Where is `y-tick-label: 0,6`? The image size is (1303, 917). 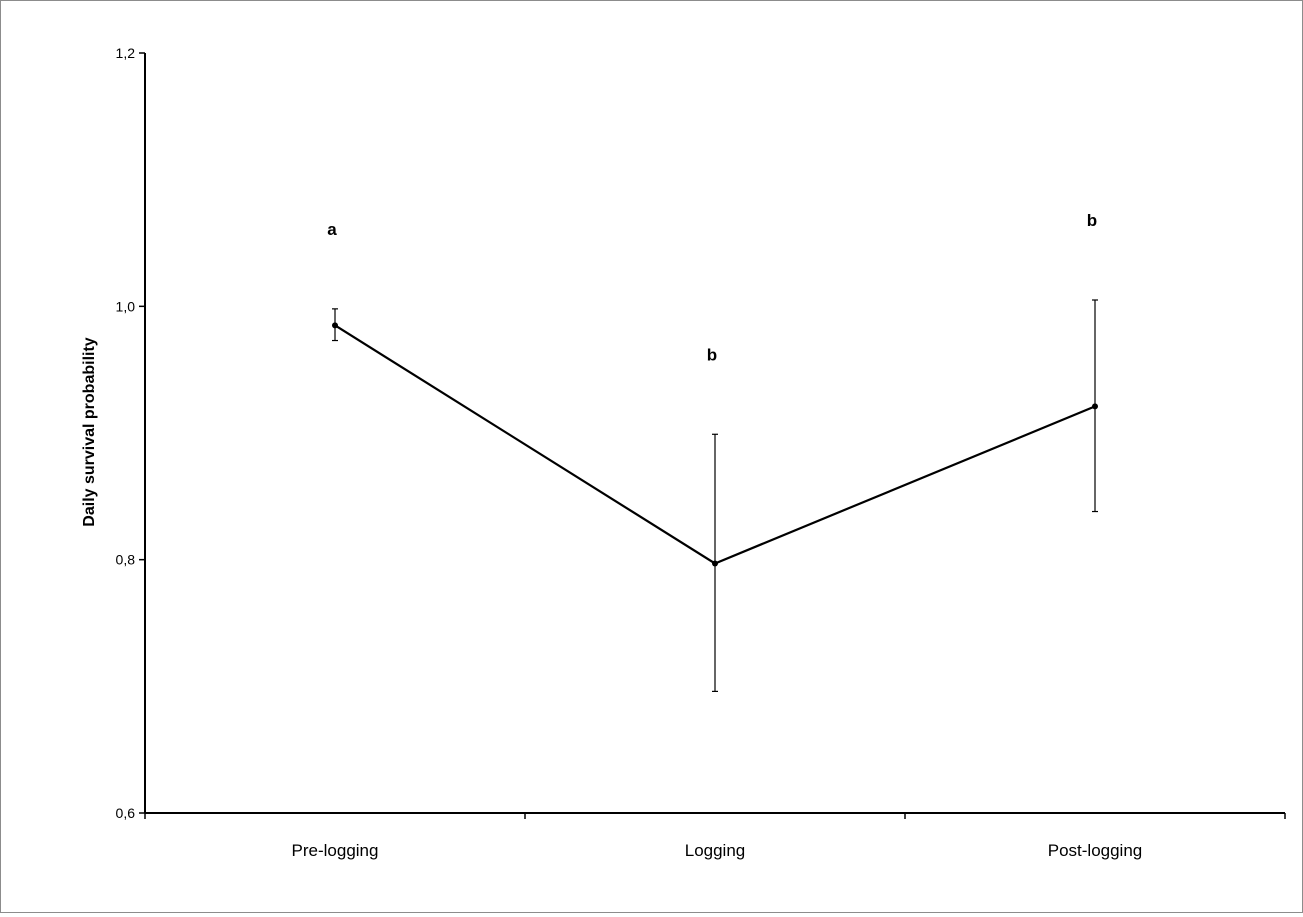 y-tick-label: 0,6 is located at coordinates (126, 813).